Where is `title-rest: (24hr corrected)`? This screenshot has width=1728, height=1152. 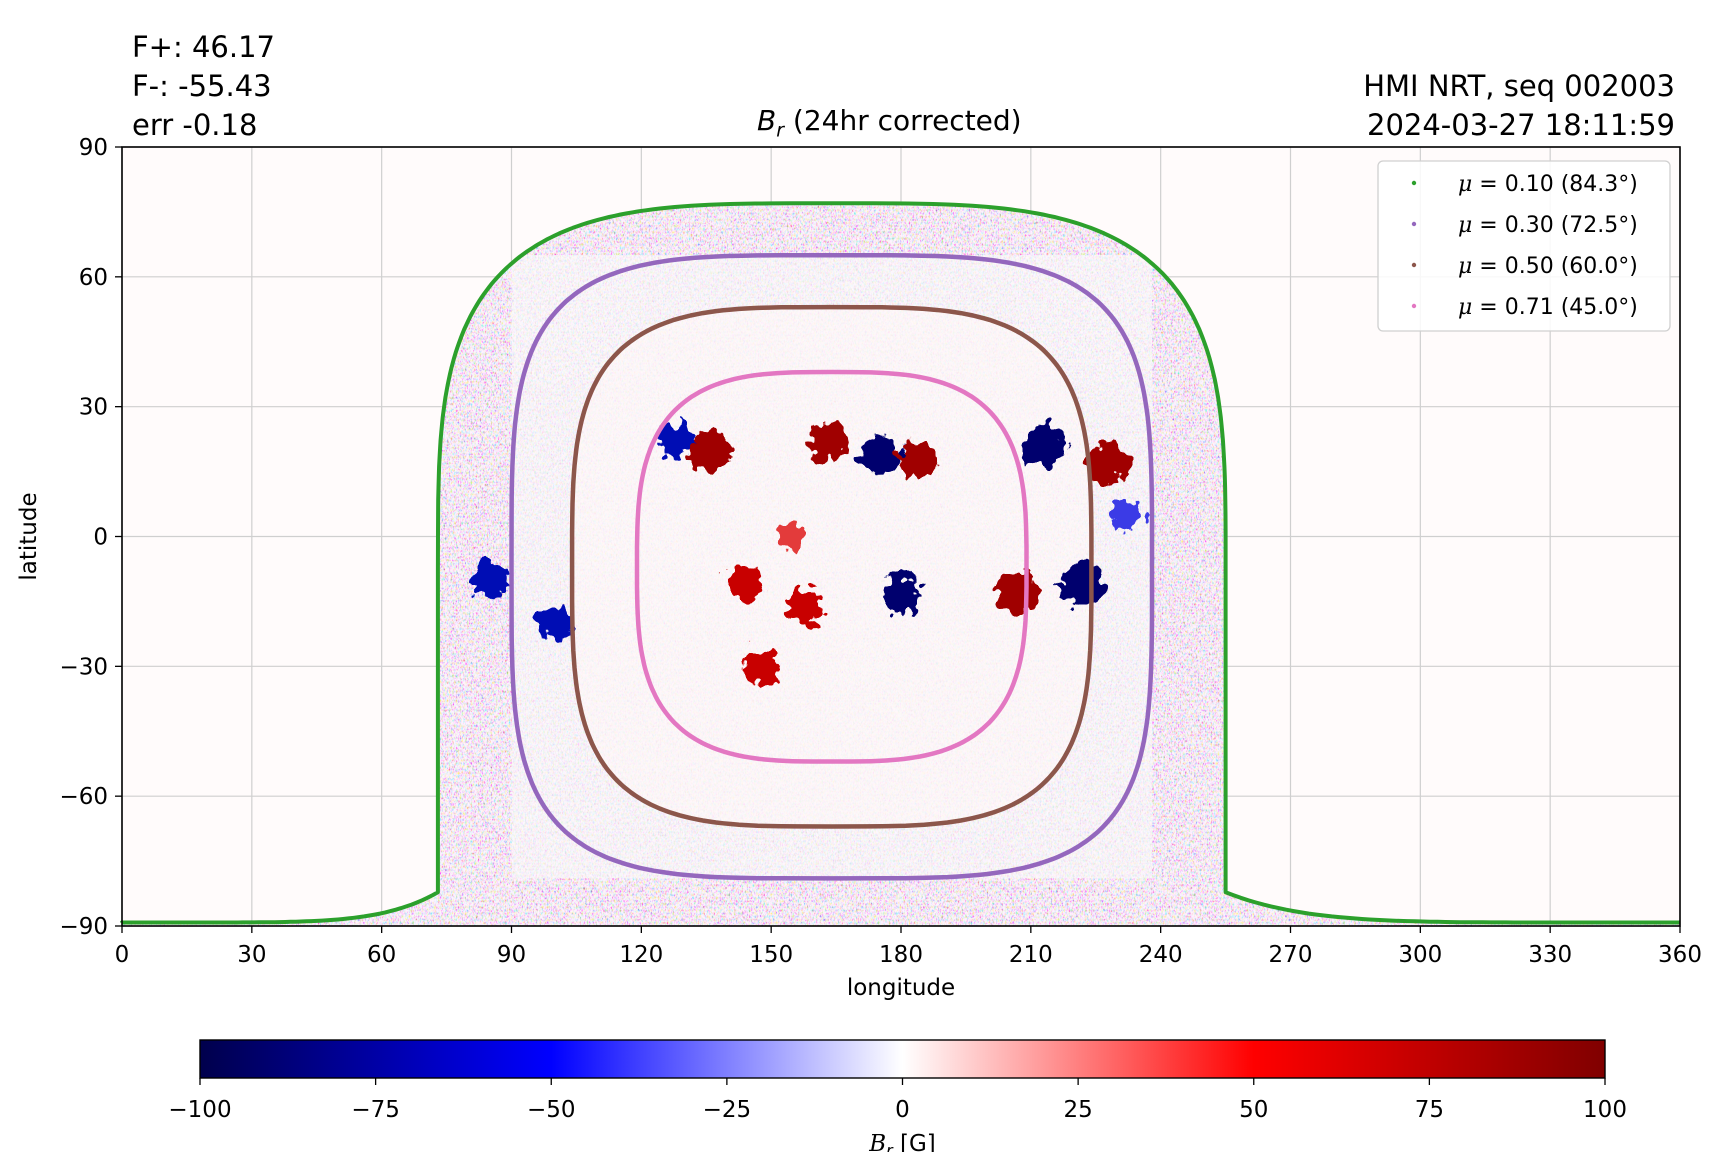 title-rest: (24hr corrected) is located at coordinates (903, 120).